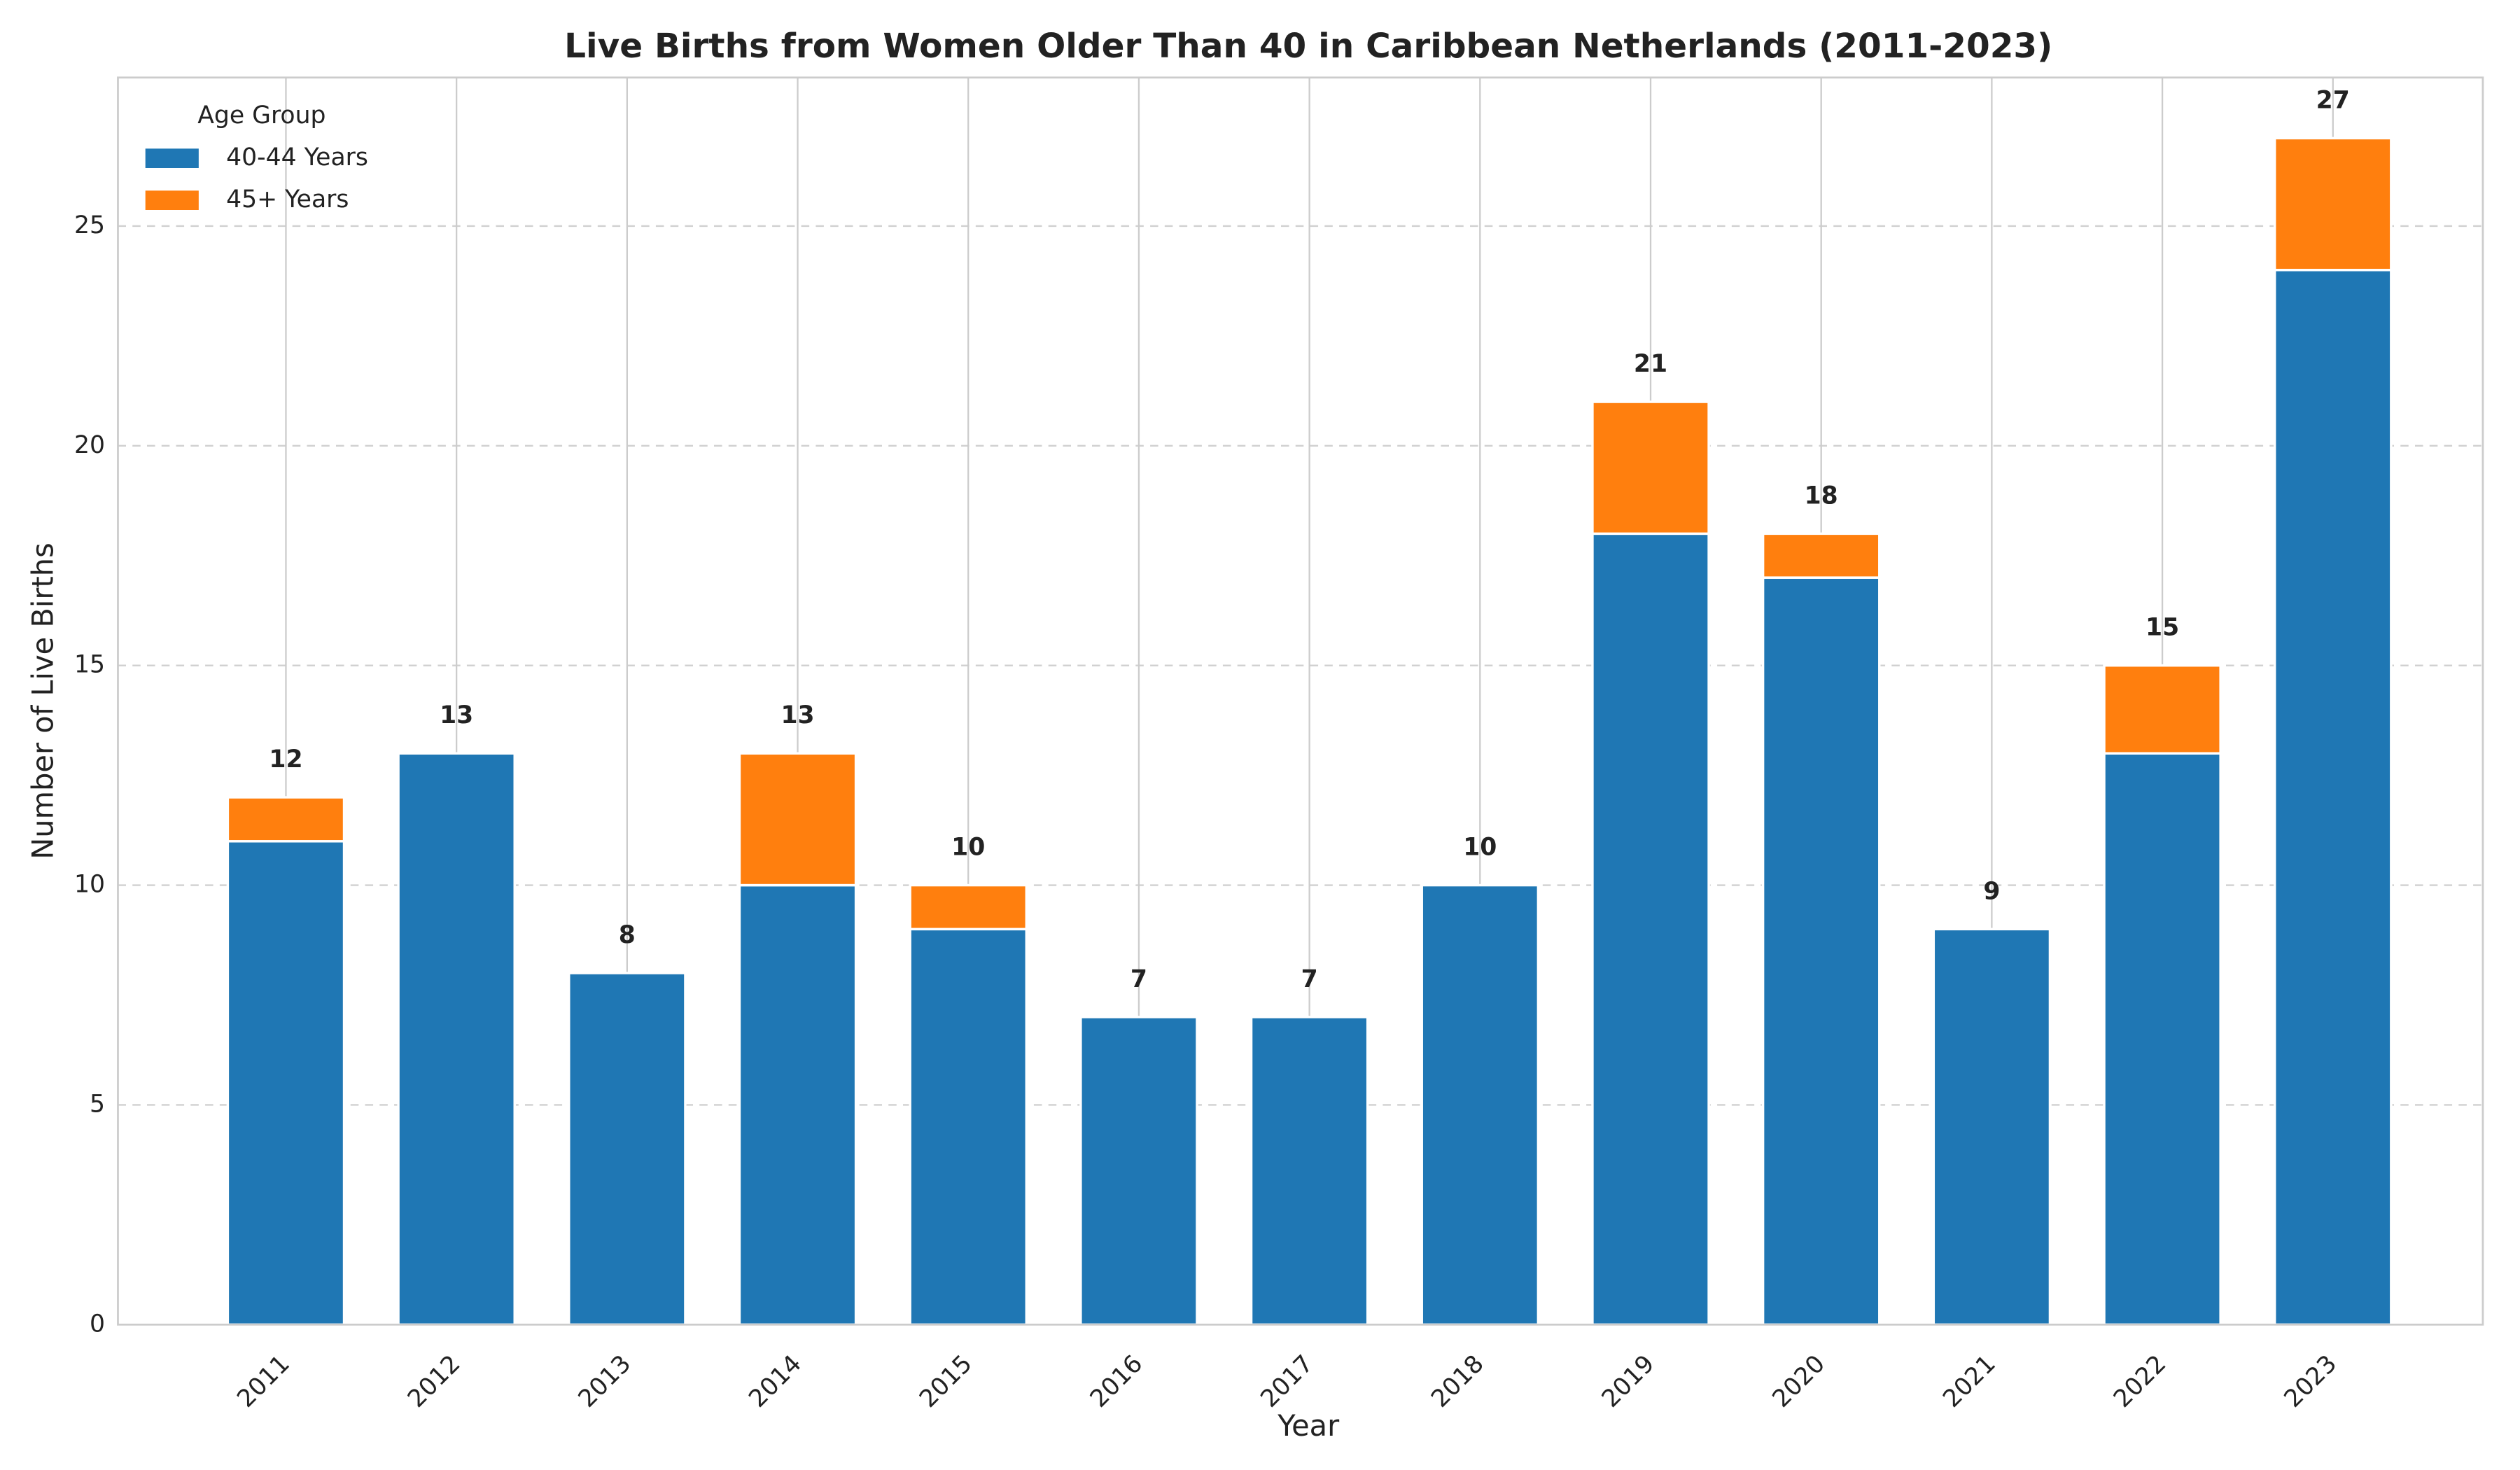 This screenshot has height=1470, width=2520. Describe the element at coordinates (97, 1104) in the screenshot. I see `y-tick-label: 5` at that location.